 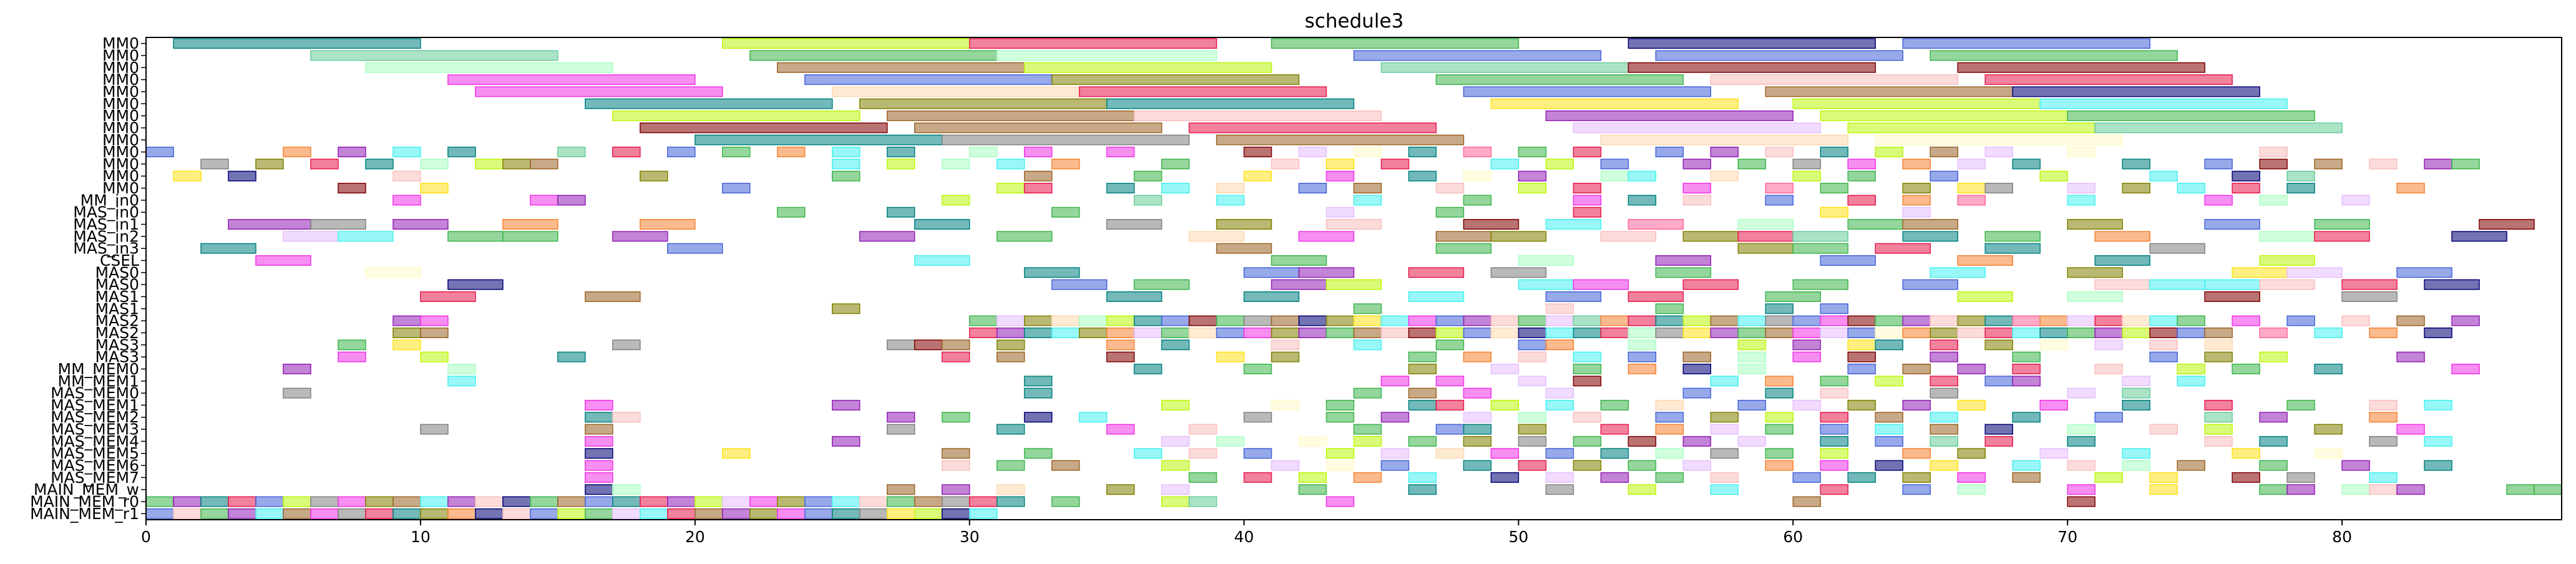 What do you see at coordinates (1244, 537) in the screenshot?
I see `x-tick-label: 40` at bounding box center [1244, 537].